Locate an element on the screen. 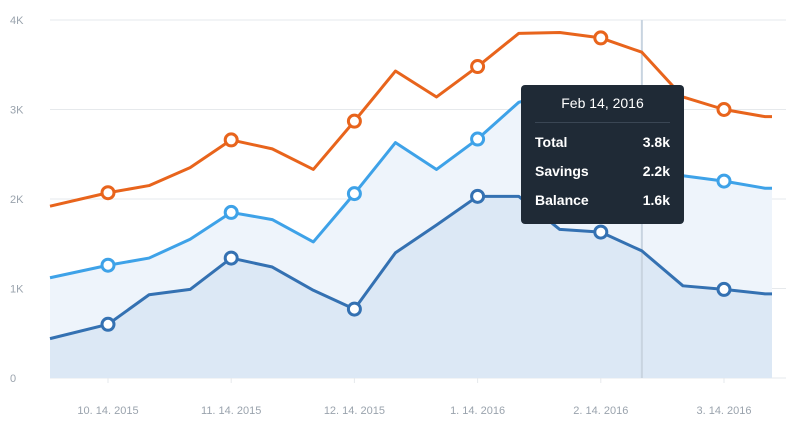 The width and height of the screenshot is (786, 432). tooltip-row-balance: Balance 1.6k is located at coordinates (602, 200).